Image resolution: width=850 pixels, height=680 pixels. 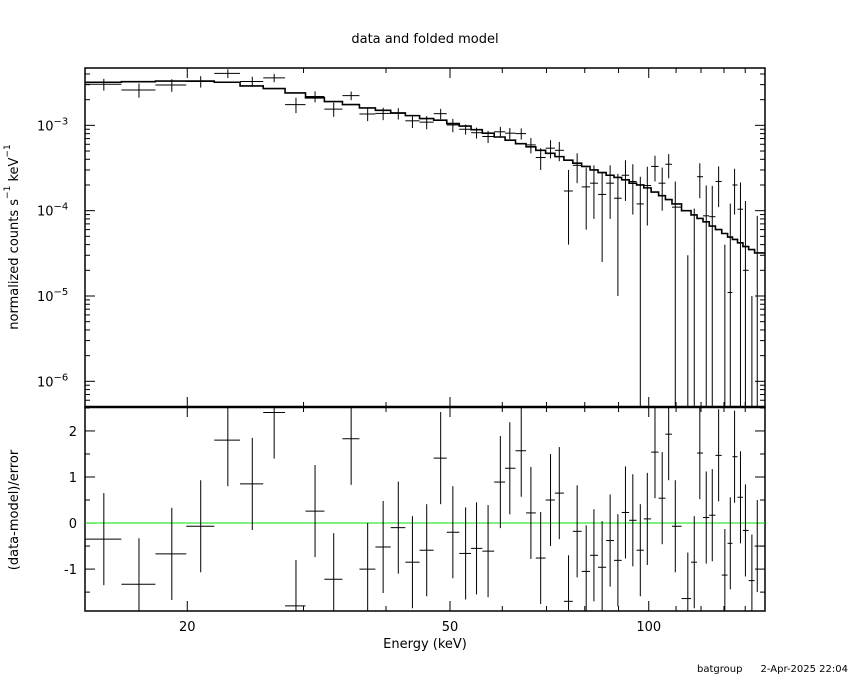 What do you see at coordinates (719, 669) in the screenshot?
I see `footer-user: batgroup` at bounding box center [719, 669].